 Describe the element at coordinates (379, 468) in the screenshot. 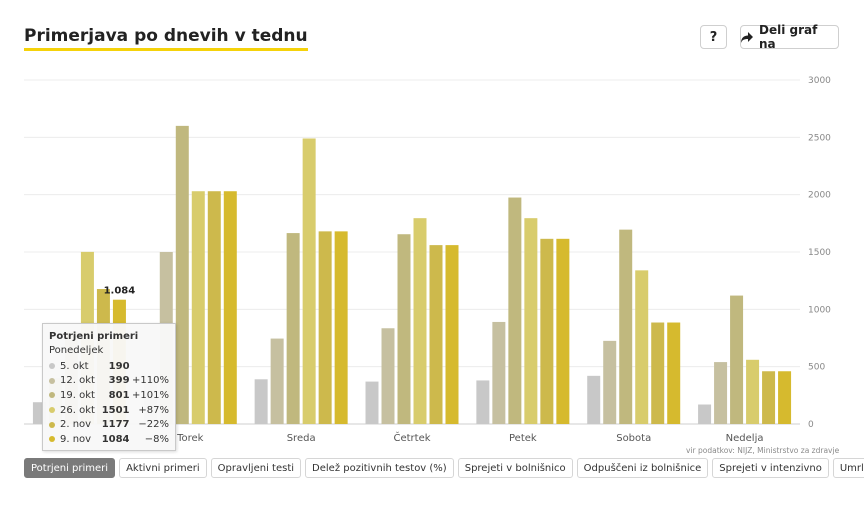

I see `metric-tab: Delež pozitivnih testov (%)` at that location.